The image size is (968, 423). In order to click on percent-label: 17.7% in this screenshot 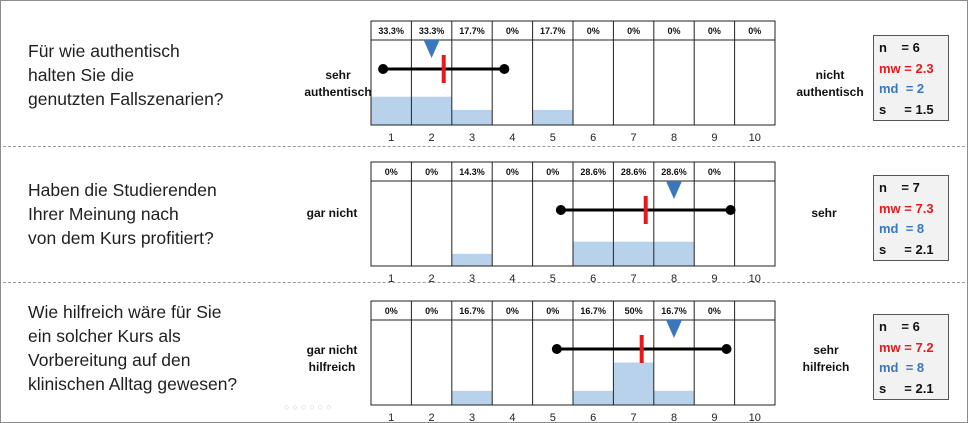, I will do `click(553, 31)`.